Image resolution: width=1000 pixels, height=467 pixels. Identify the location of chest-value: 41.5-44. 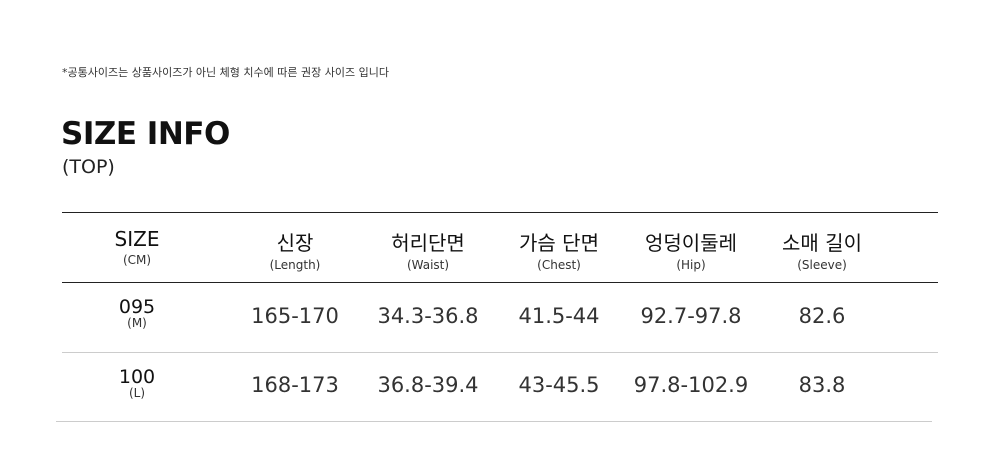
(559, 316).